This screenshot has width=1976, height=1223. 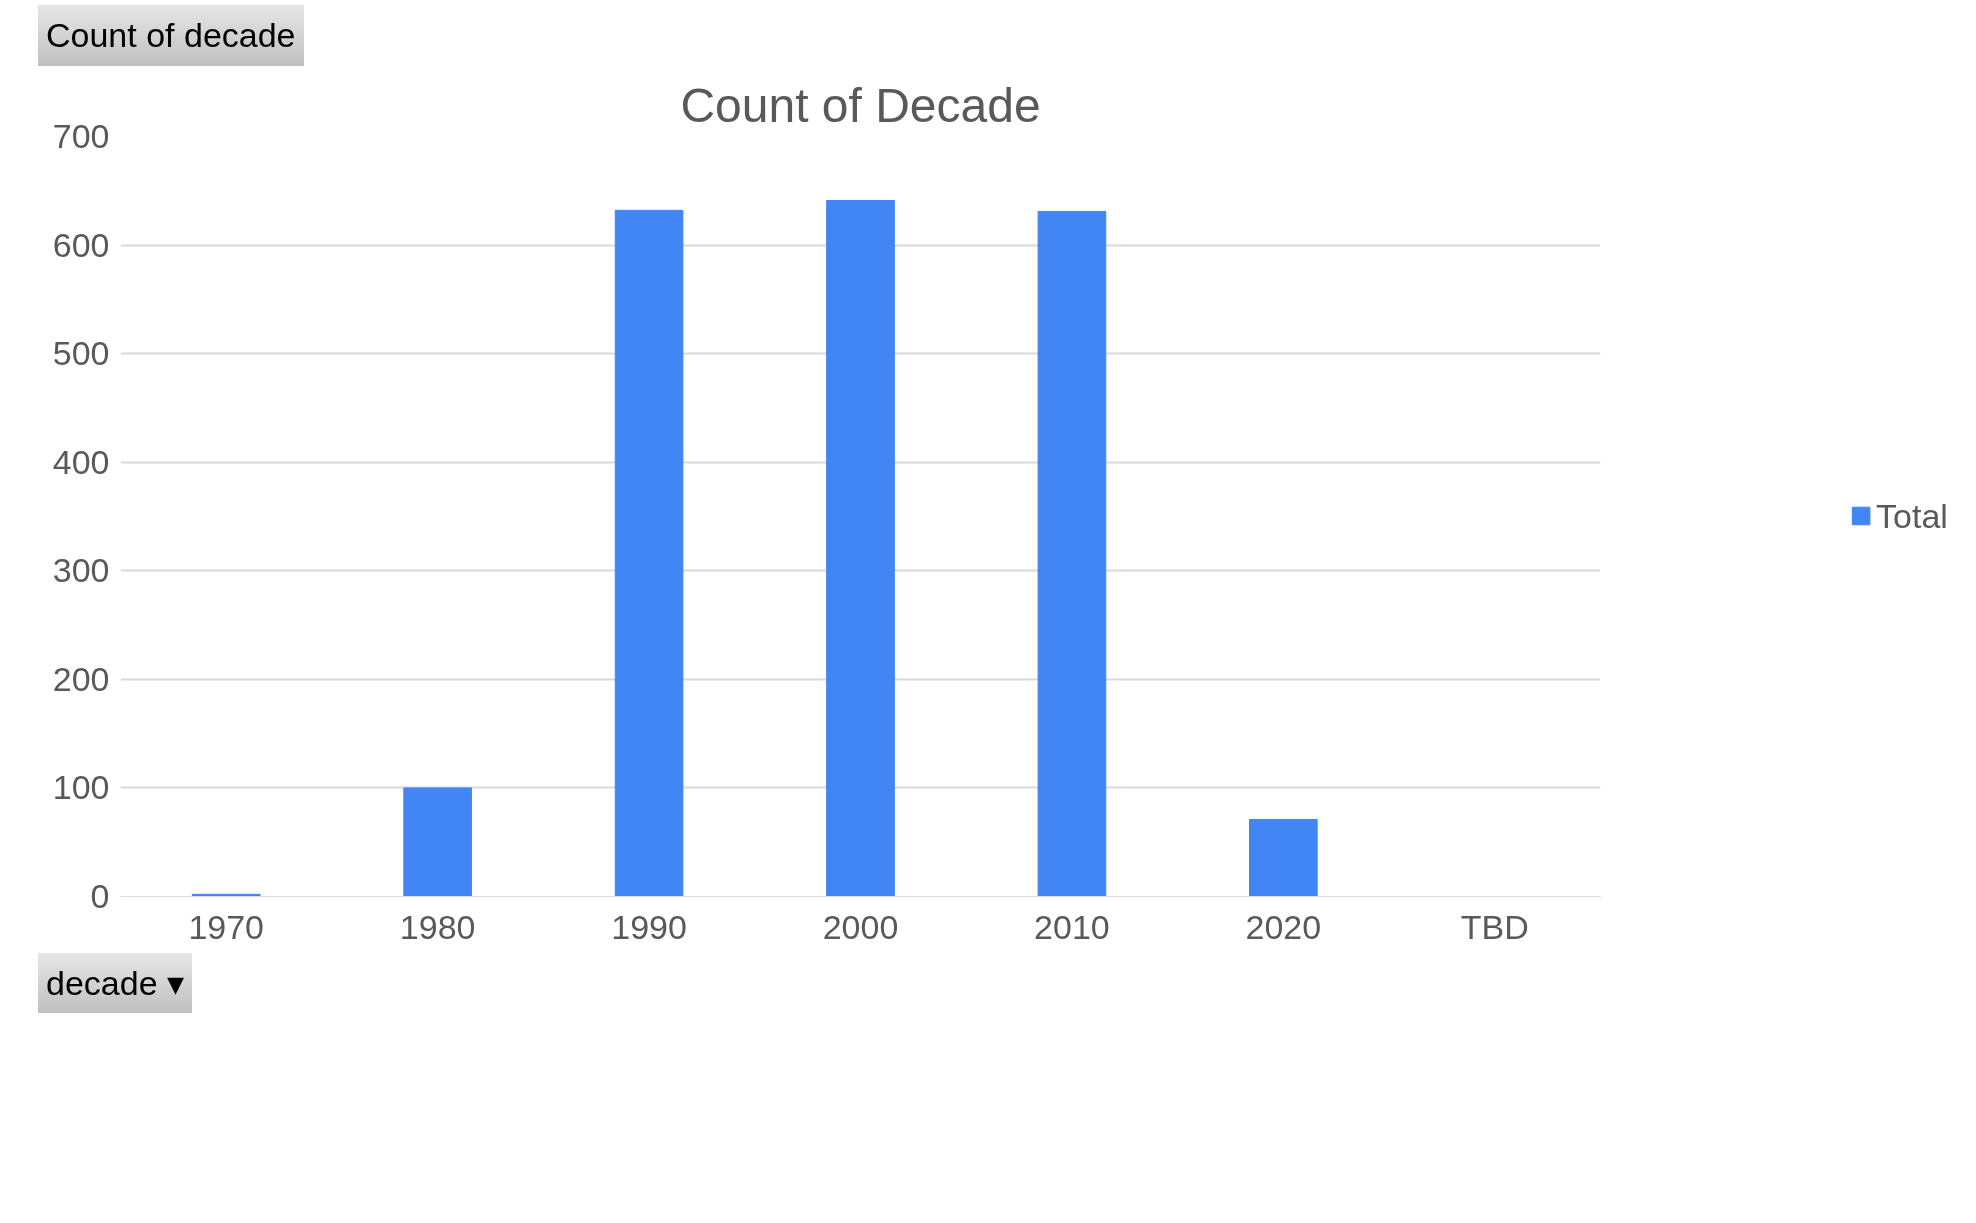 I want to click on x-tick-label: 1990, so click(x=649, y=926).